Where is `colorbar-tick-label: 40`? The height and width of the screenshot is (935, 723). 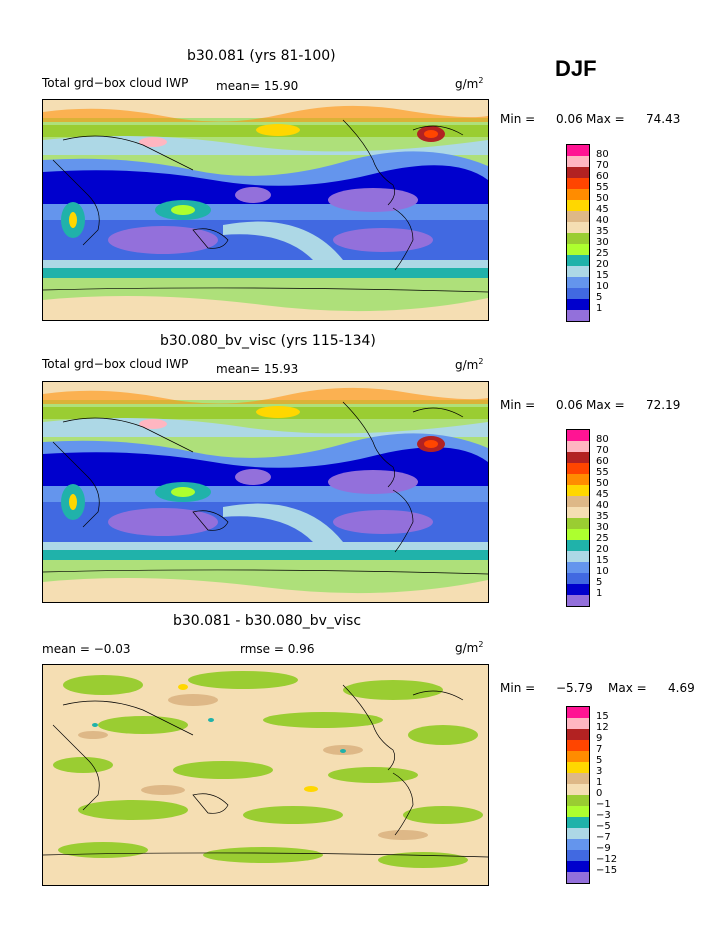
colorbar-tick-label: 40 is located at coordinates (602, 220).